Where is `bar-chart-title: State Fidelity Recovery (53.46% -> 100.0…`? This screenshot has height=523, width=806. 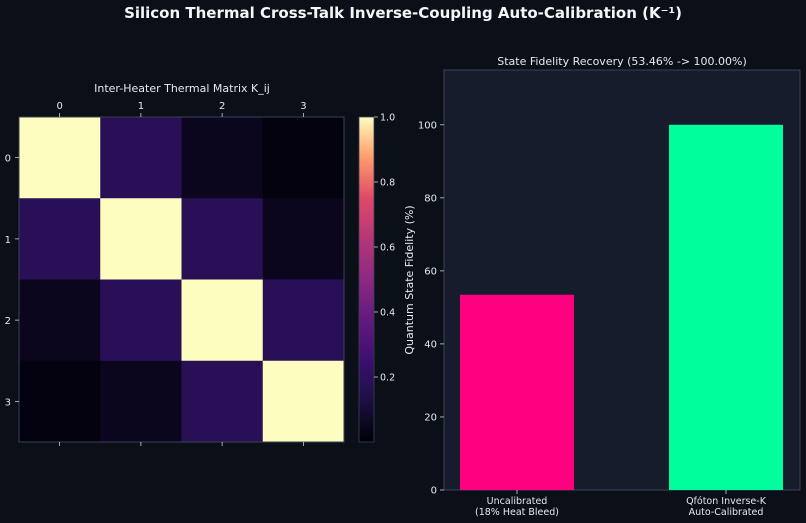
bar-chart-title: State Fidelity Recovery (53.46% -> 100.0… is located at coordinates (622, 61).